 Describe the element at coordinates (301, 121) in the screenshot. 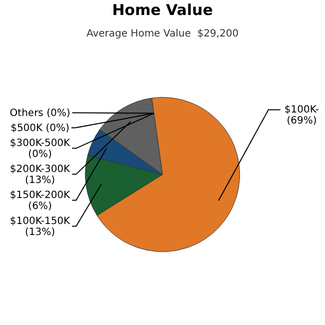

I see `data-label: (69%)` at that location.